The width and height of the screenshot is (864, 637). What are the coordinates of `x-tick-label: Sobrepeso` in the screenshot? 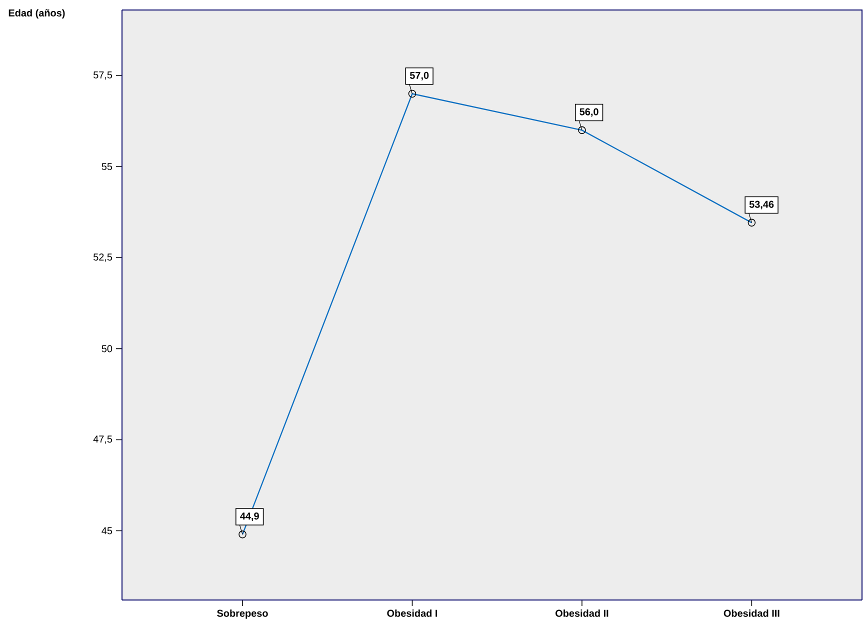 It's located at (242, 614).